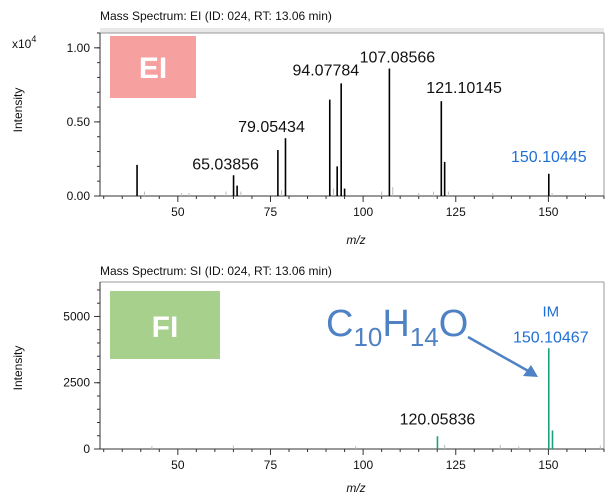 This screenshot has width=612, height=497. What do you see at coordinates (271, 127) in the screenshot?
I see `ei-peak-label: 79.05434` at bounding box center [271, 127].